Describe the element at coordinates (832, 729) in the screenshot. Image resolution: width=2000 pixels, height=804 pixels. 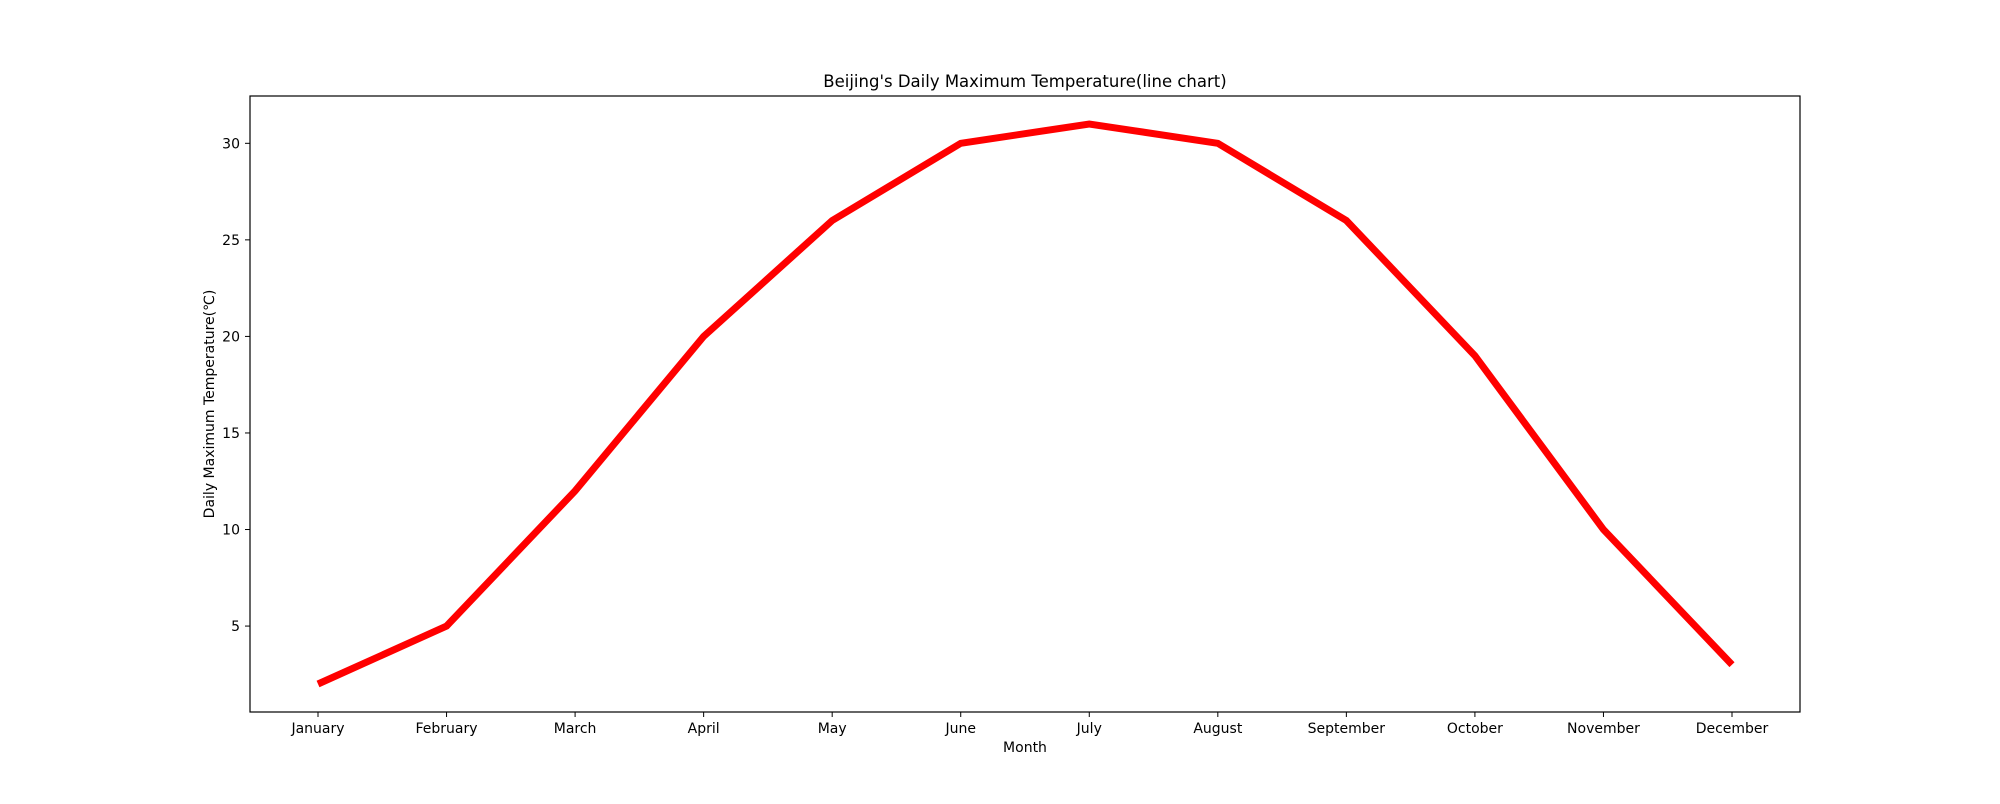
I see `x-tick-label: May` at that location.